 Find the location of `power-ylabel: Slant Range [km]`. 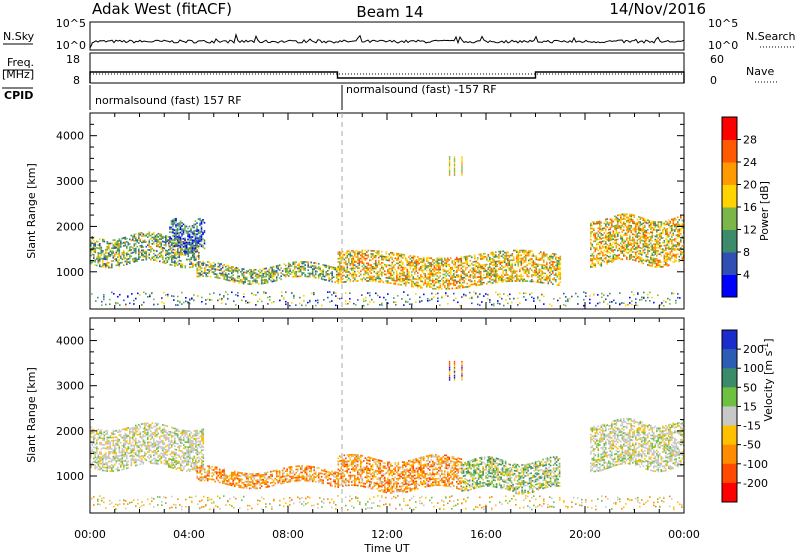

power-ylabel: Slant Range [km] is located at coordinates (31, 211).